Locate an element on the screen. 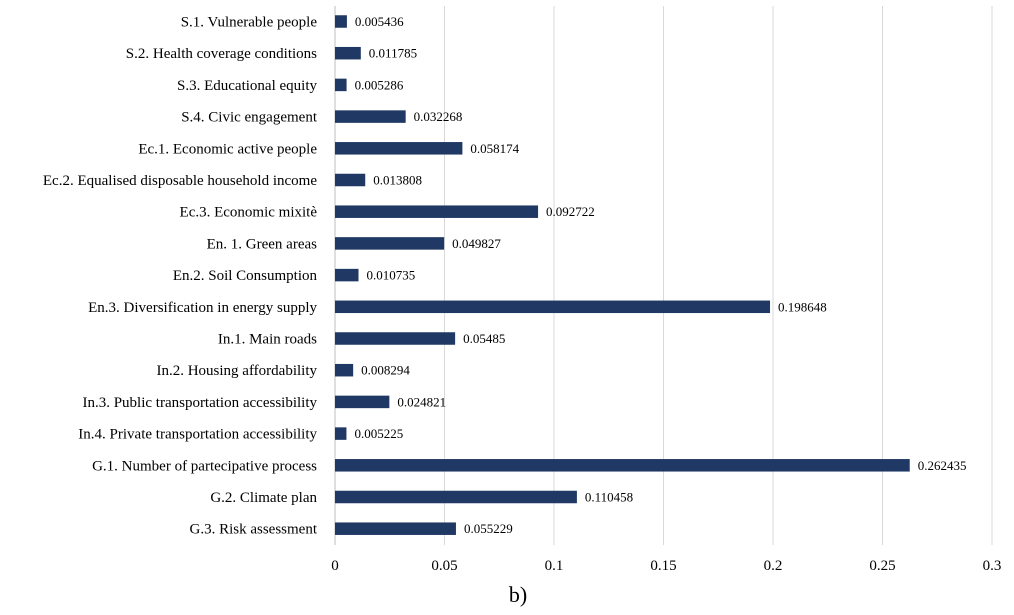 The width and height of the screenshot is (1014, 615). figure-caption: b) is located at coordinates (518, 594).